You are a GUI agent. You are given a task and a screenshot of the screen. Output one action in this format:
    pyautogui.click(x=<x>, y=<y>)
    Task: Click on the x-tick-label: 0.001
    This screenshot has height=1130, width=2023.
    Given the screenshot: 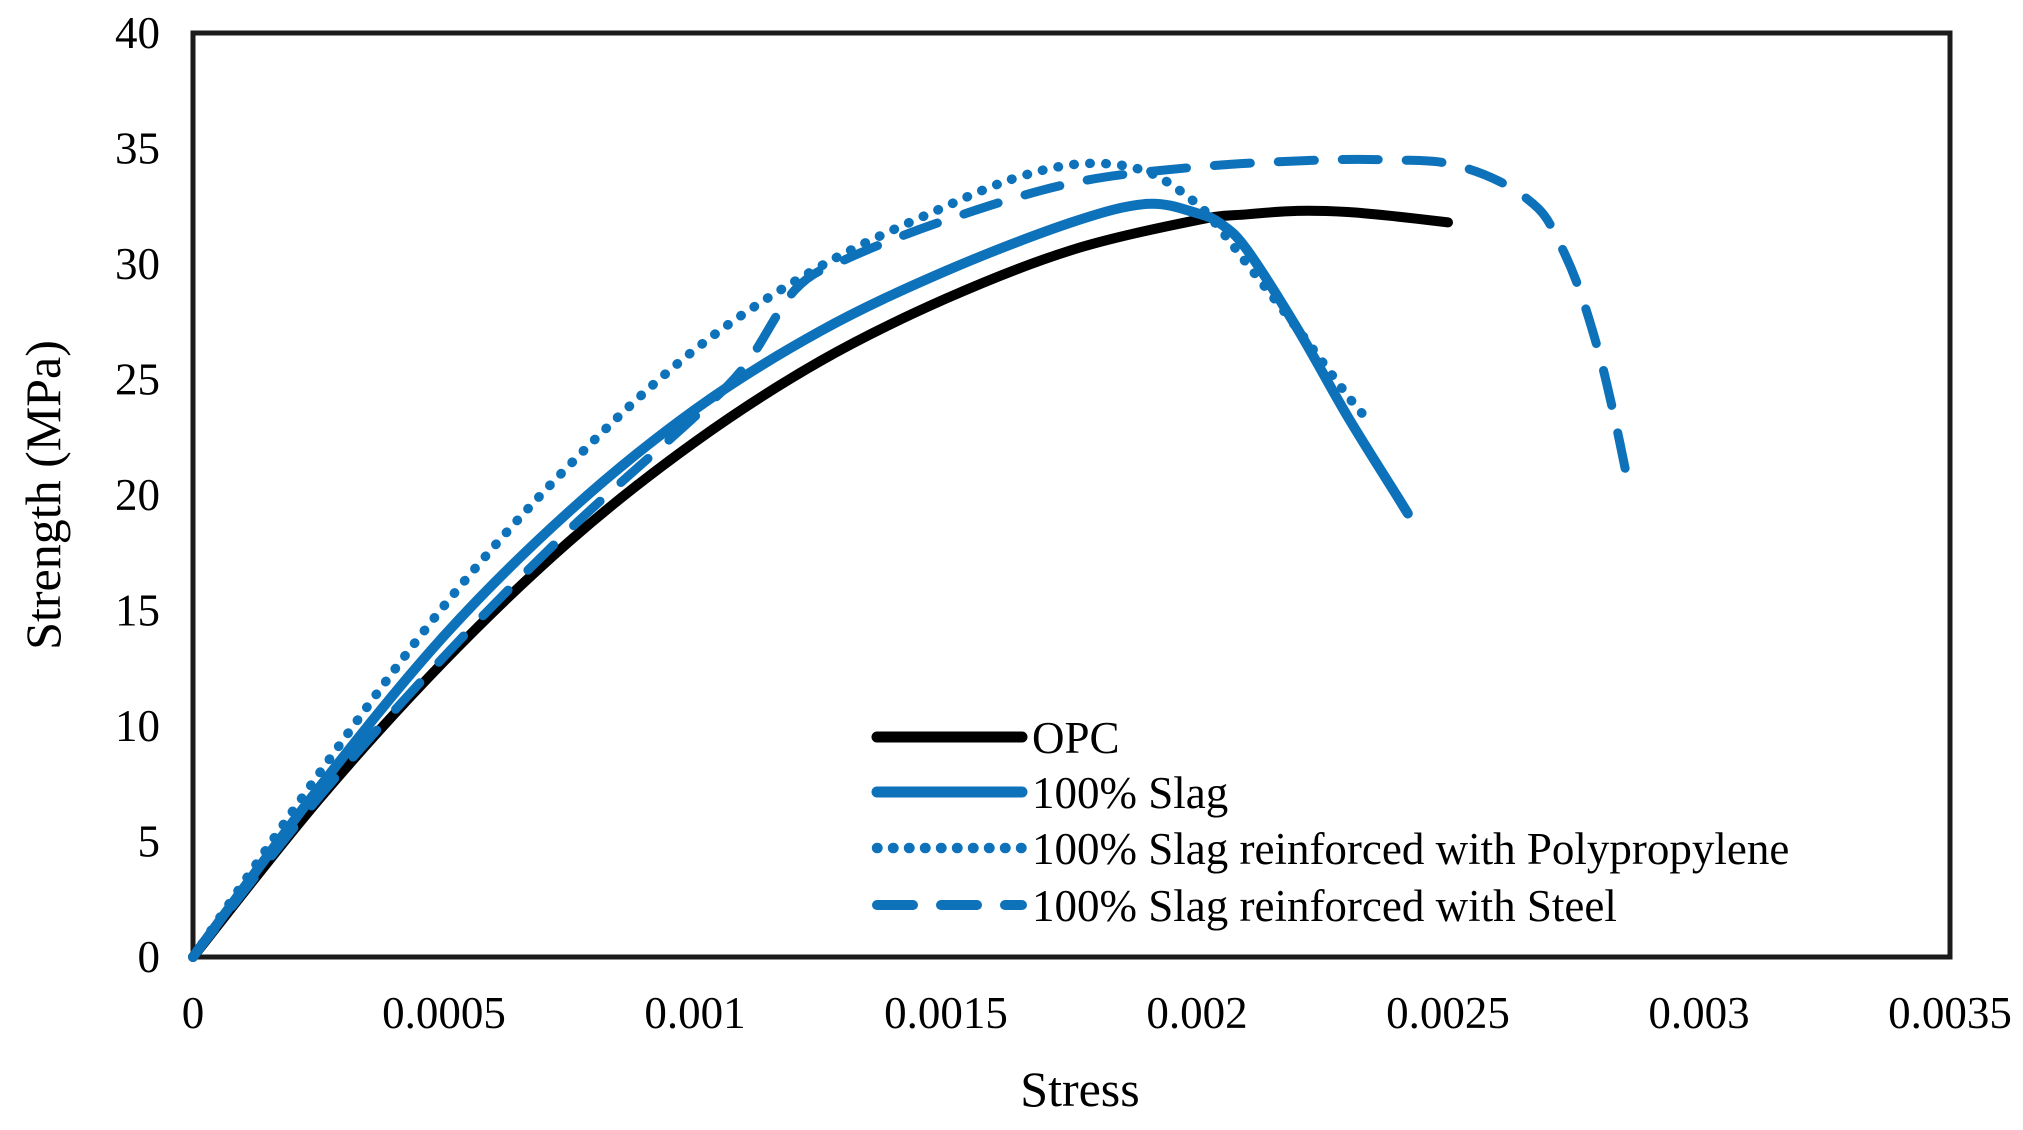 What is the action you would take?
    pyautogui.click(x=694, y=1013)
    